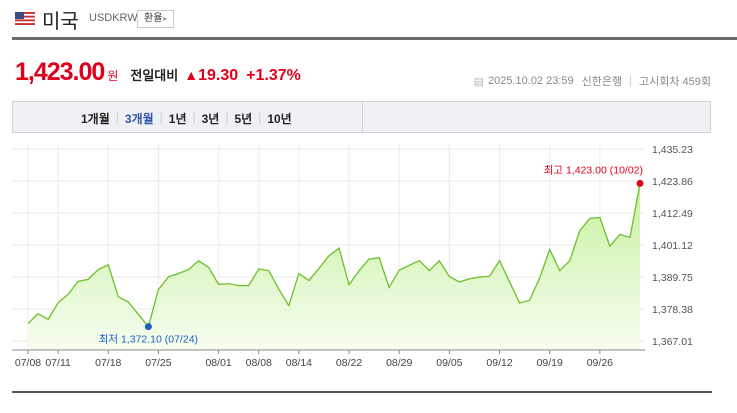  Describe the element at coordinates (154, 76) in the screenshot. I see `prev-day-label: 전일대비` at that location.